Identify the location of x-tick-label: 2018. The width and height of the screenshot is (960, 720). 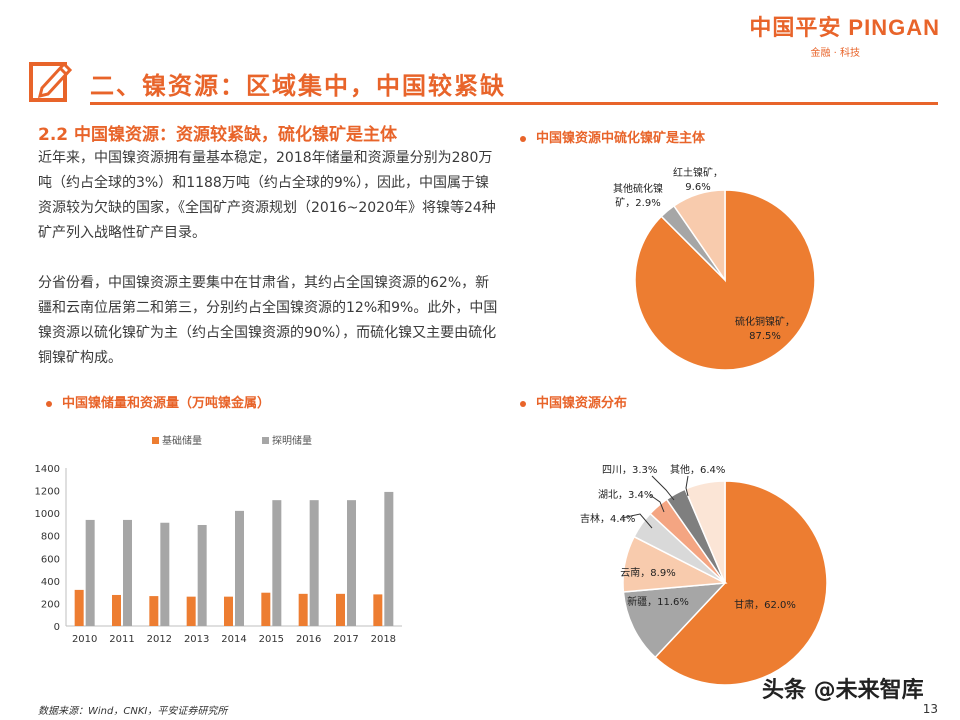
(383, 639).